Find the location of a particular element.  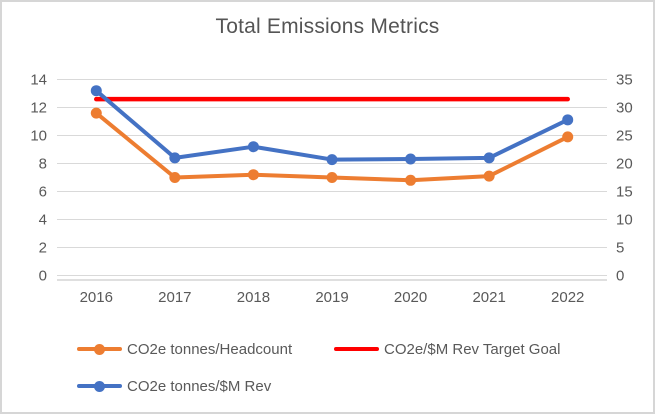

legend-item-target-goal: CO2e/$M Rev Target Goal is located at coordinates (447, 349).